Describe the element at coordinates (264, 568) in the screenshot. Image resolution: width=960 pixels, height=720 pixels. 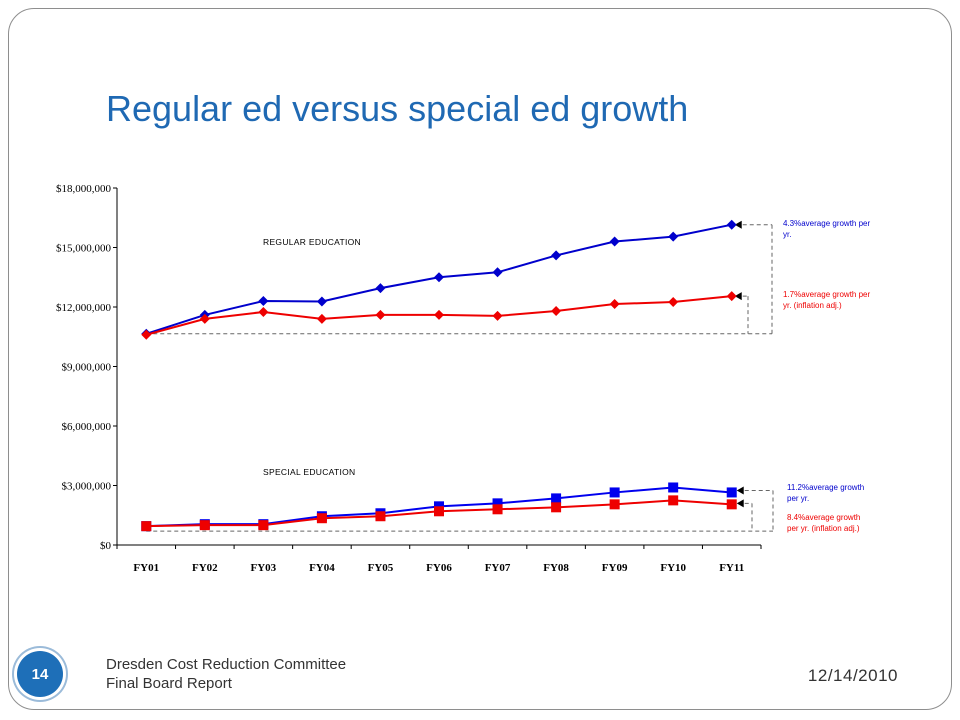
I see `x-tick-label: FY03` at that location.